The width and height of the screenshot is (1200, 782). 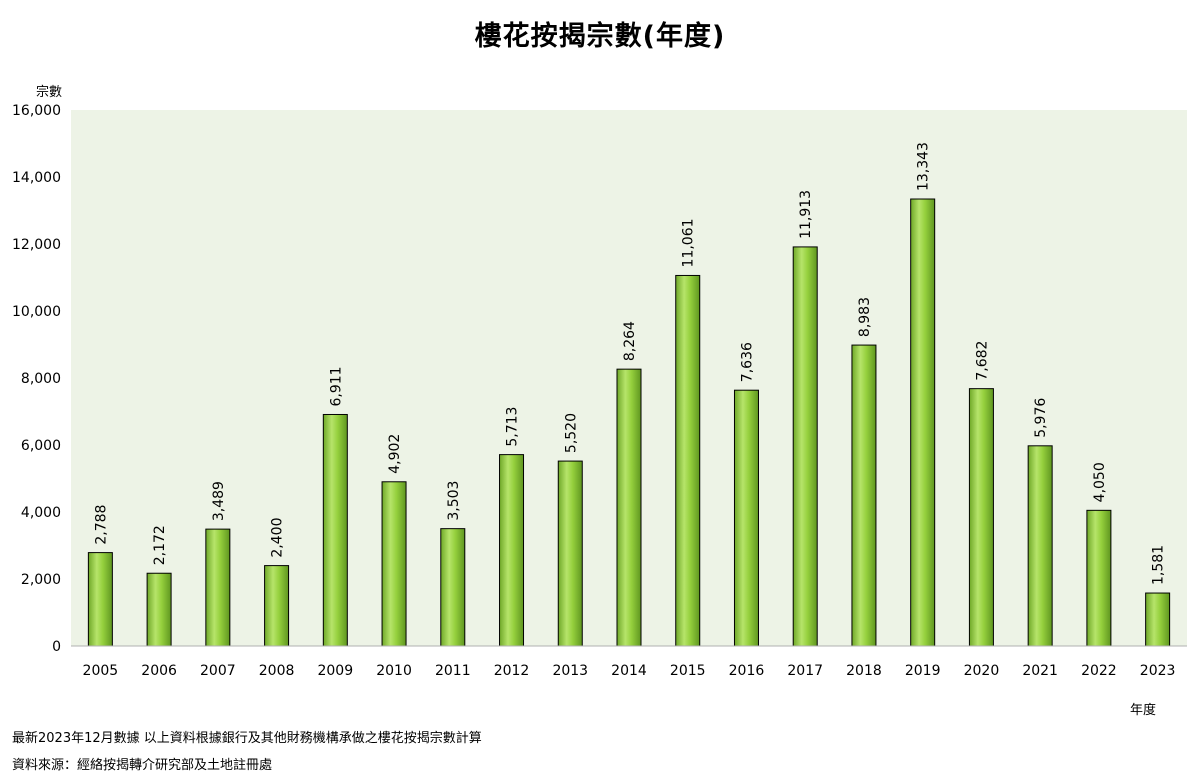 I want to click on data-label-2021: 5,976, so click(x=1041, y=418).